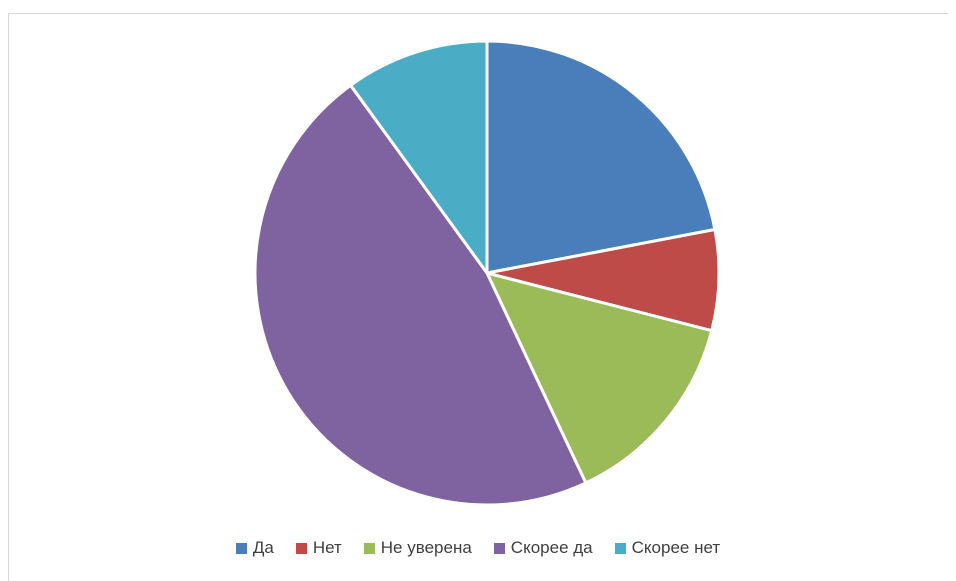  I want to click on legend-item-1: Нет, so click(318, 548).